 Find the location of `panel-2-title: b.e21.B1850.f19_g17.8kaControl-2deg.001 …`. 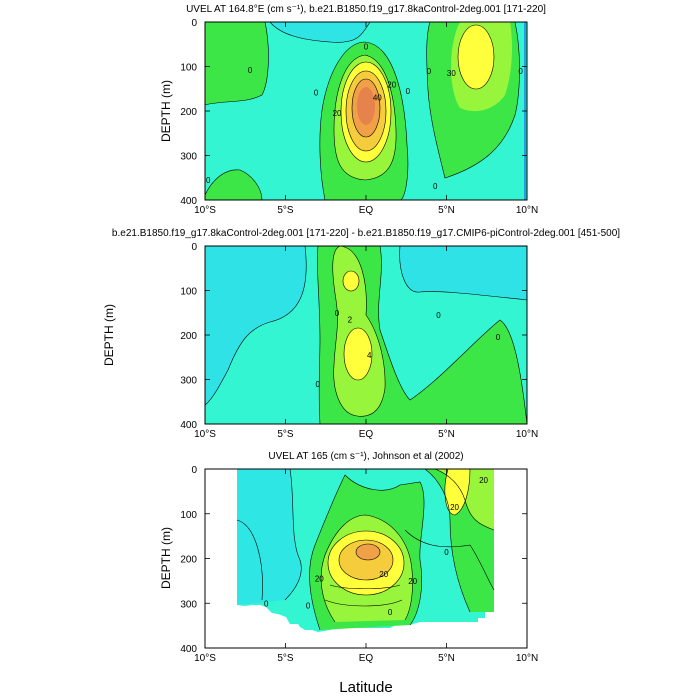

panel-2-title: b.e21.B1850.f19_g17.8kaControl-2deg.001 … is located at coordinates (366, 233).